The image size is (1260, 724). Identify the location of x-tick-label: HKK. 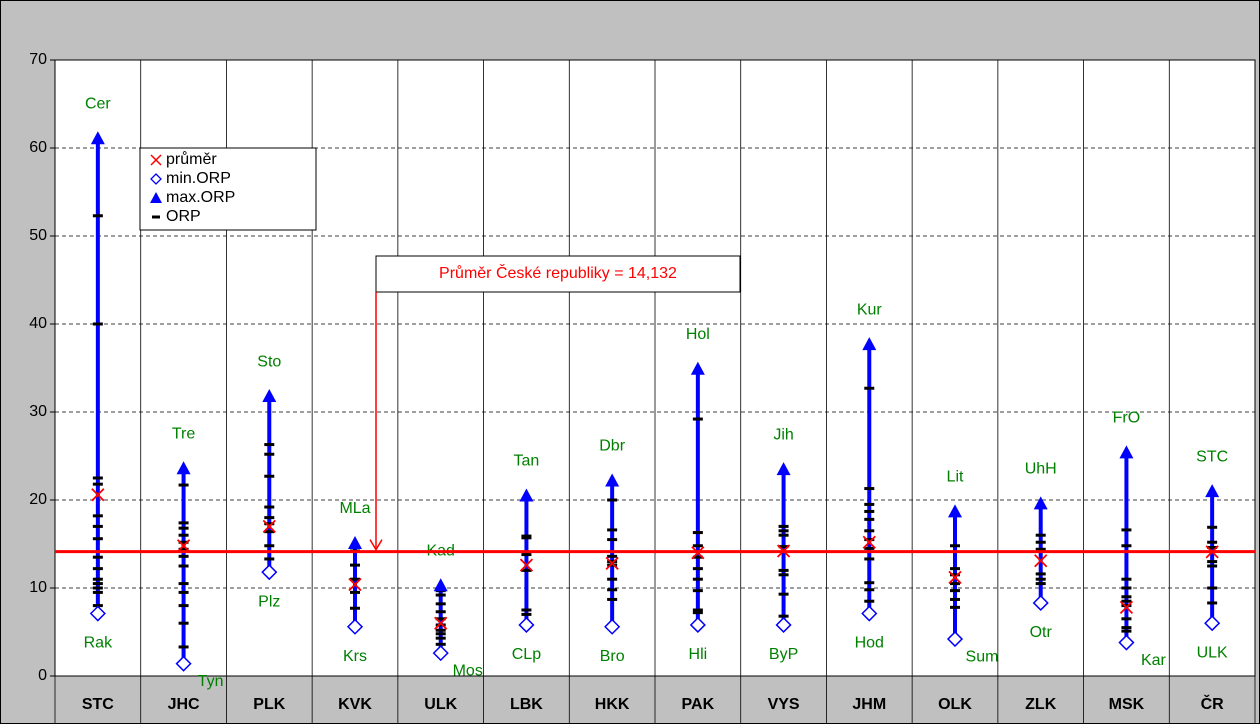
(612, 704).